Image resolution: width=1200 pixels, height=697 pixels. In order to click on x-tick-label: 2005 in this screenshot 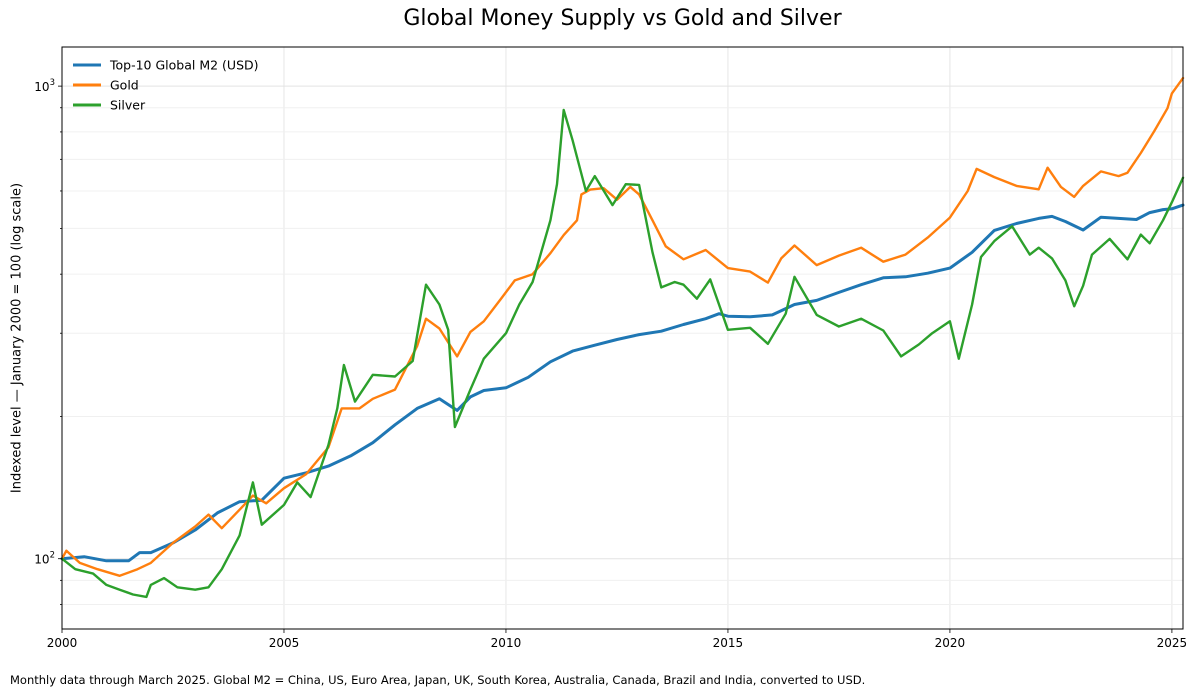, I will do `click(284, 643)`.